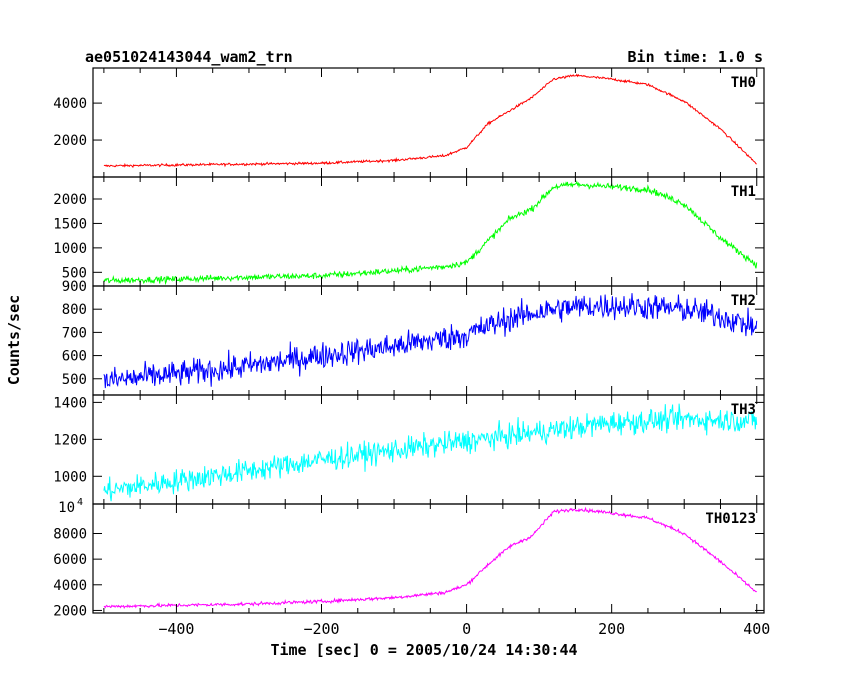 Image resolution: width=850 pixels, height=680 pixels. What do you see at coordinates (70, 440) in the screenshot?
I see `y-tick-label: 1200` at bounding box center [70, 440].